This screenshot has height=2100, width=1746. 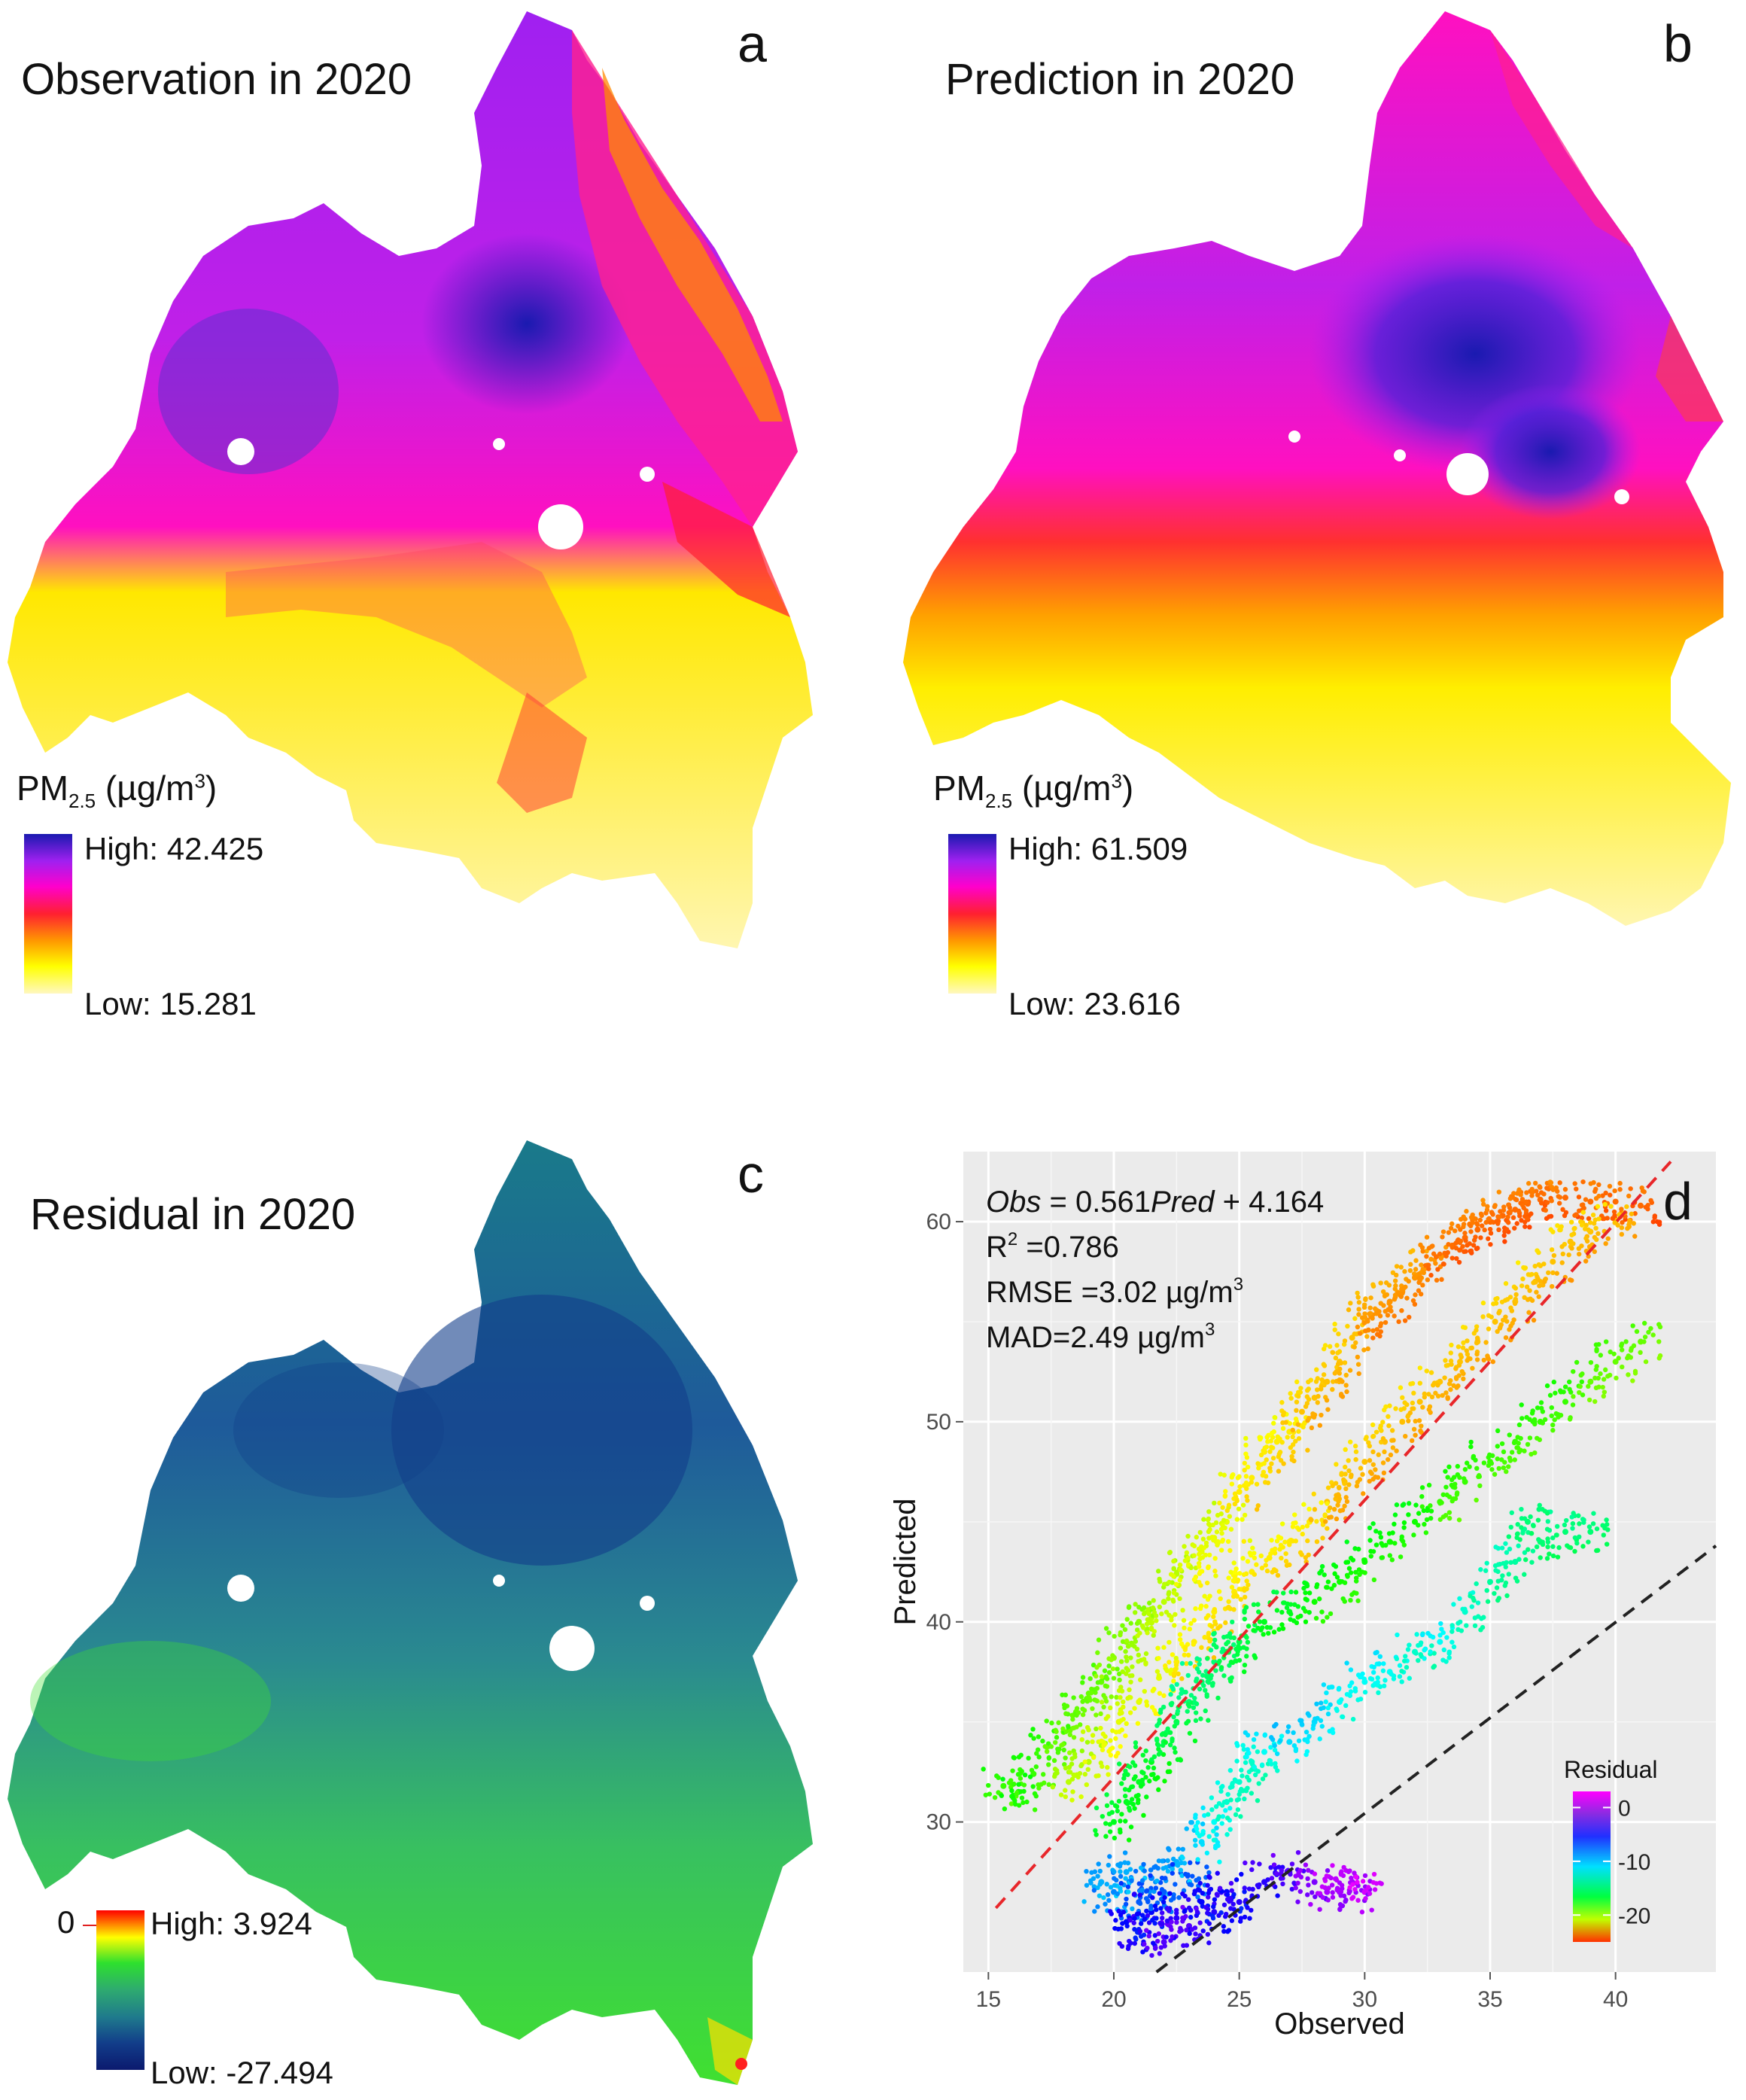 What do you see at coordinates (999, 801) in the screenshot?
I see `legend-title-sub: 2.5` at bounding box center [999, 801].